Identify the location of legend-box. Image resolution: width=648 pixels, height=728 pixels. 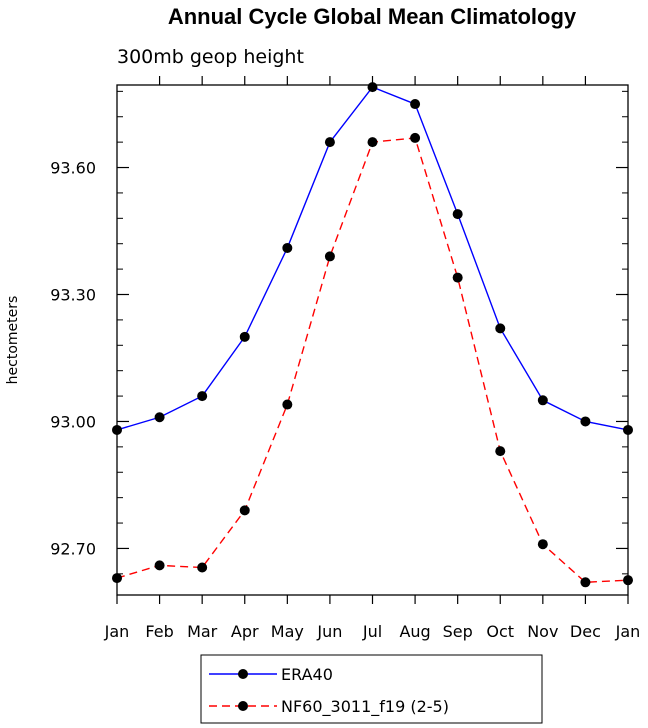
(371, 689).